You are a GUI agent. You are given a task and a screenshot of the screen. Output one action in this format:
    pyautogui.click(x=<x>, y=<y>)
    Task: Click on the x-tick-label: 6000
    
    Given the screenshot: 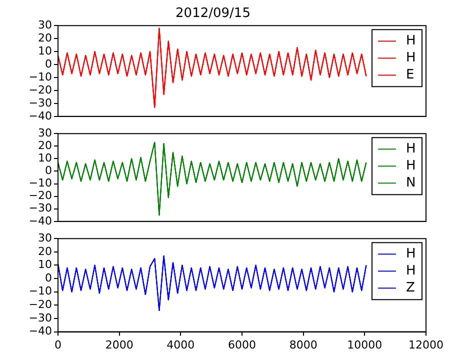 What is the action you would take?
    pyautogui.click(x=242, y=345)
    